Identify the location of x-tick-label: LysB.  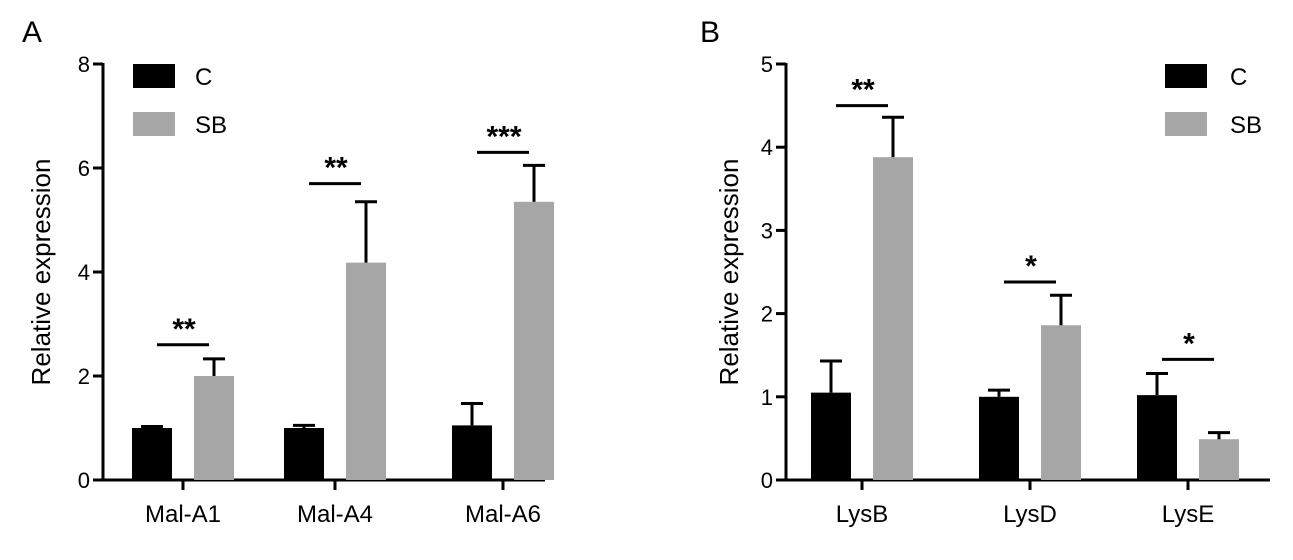
(862, 514).